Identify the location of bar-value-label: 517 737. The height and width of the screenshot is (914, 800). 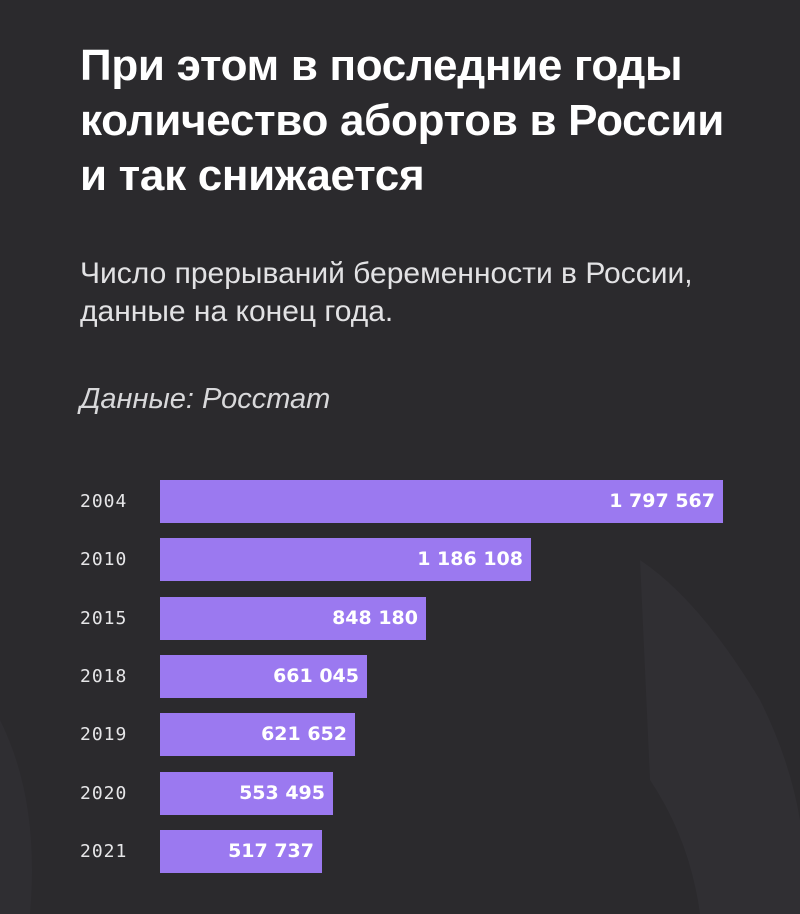
(271, 851).